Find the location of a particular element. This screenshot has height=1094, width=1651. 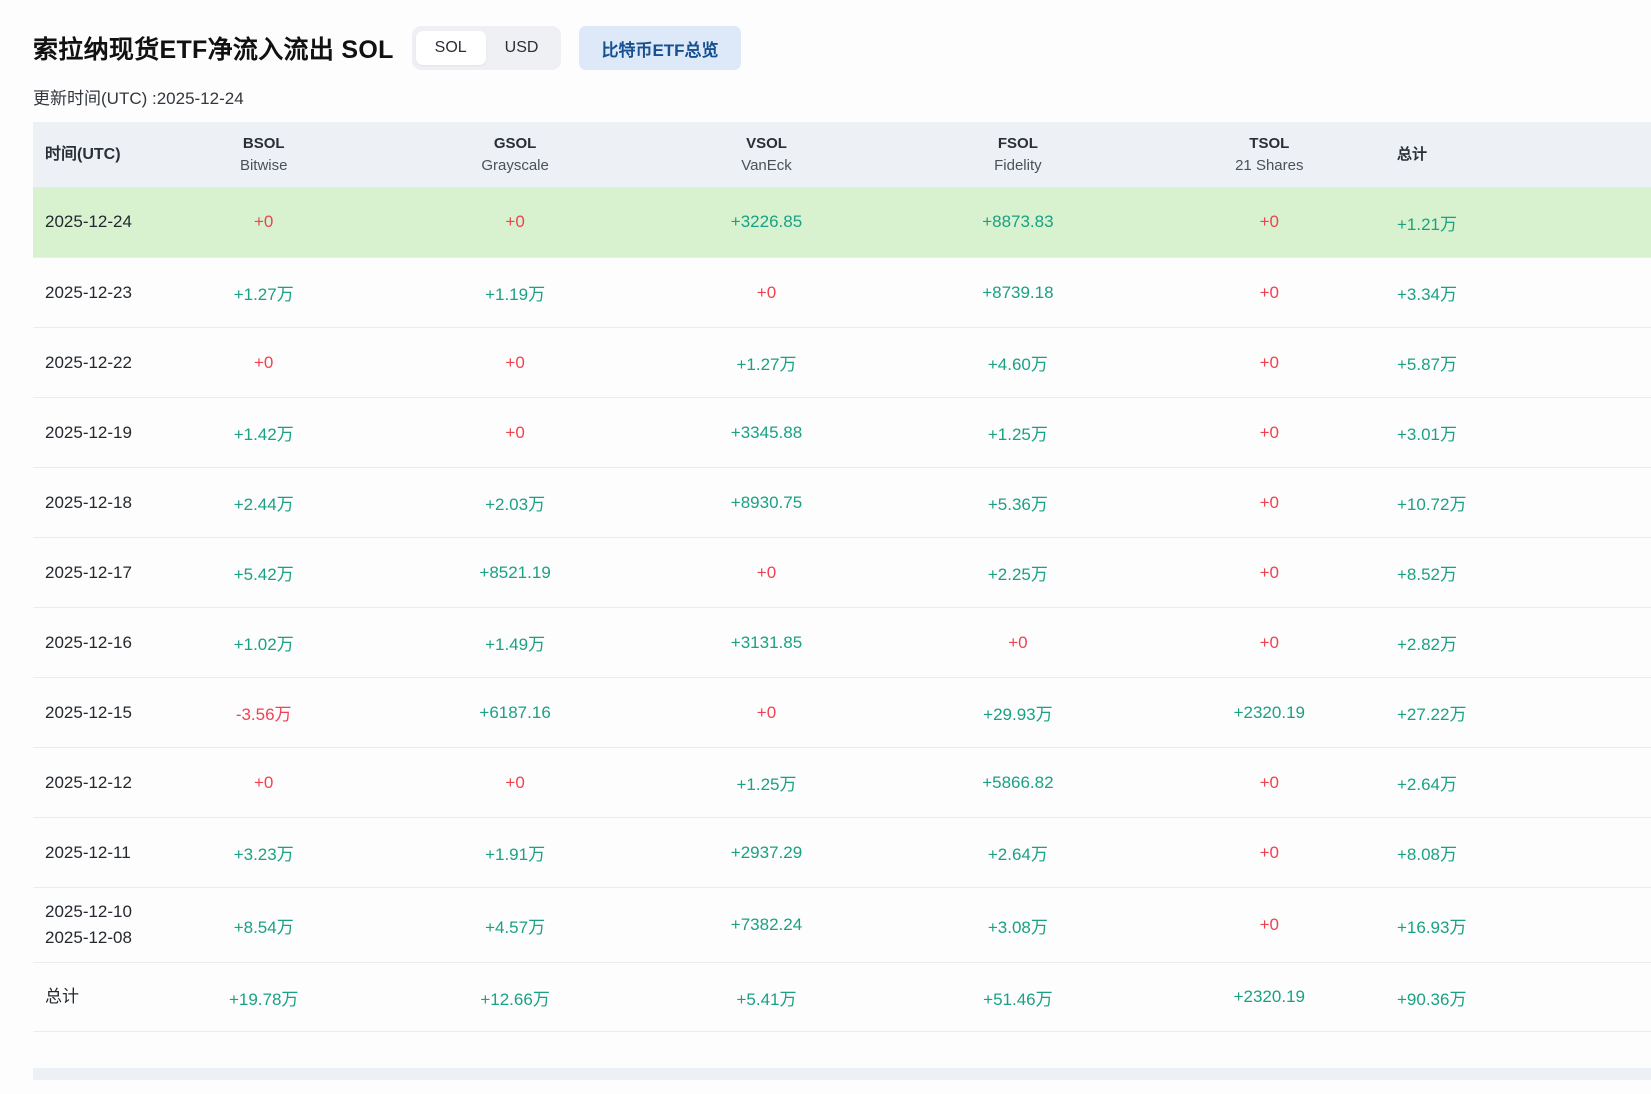

table-row: 2025-12-16 +1.02万 +1.49万 +3131.85 +0 +0 +2.82万 is located at coordinates (842, 642).